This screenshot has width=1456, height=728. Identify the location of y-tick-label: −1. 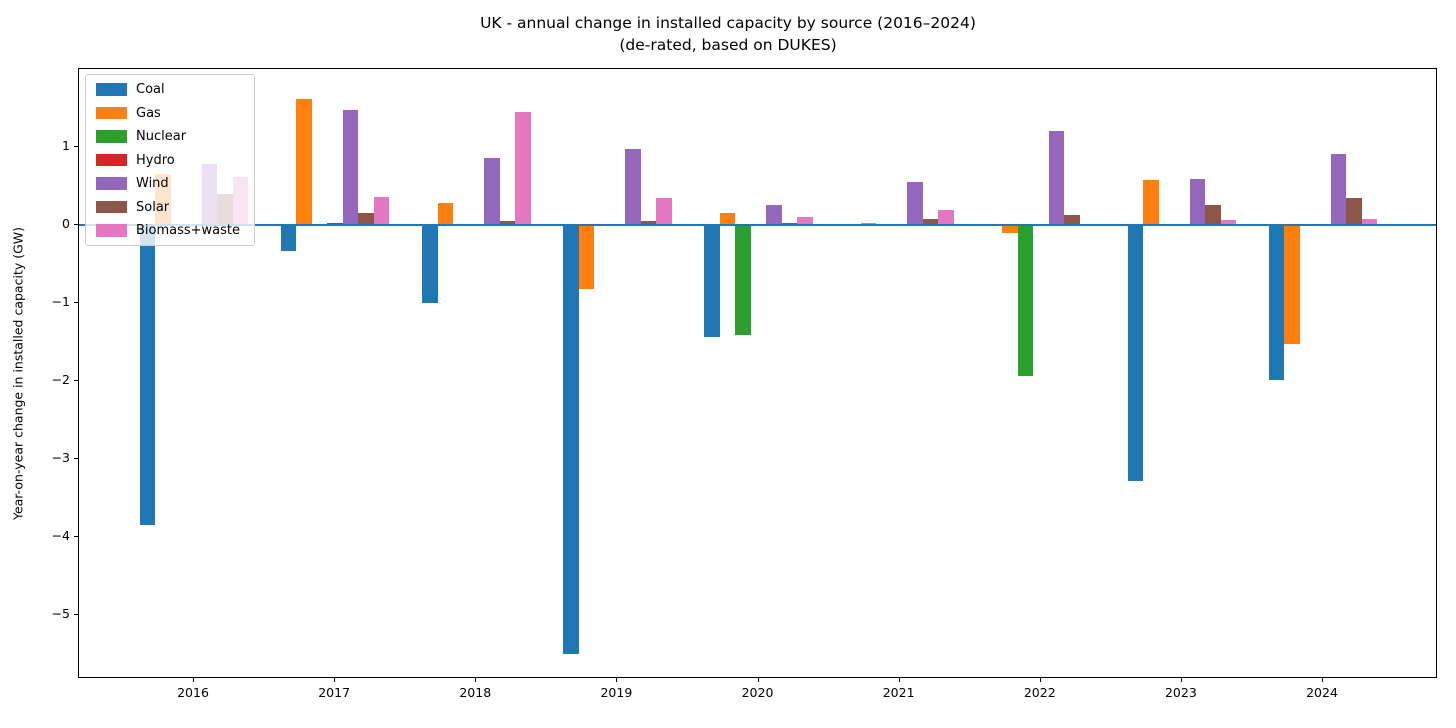
(60, 301).